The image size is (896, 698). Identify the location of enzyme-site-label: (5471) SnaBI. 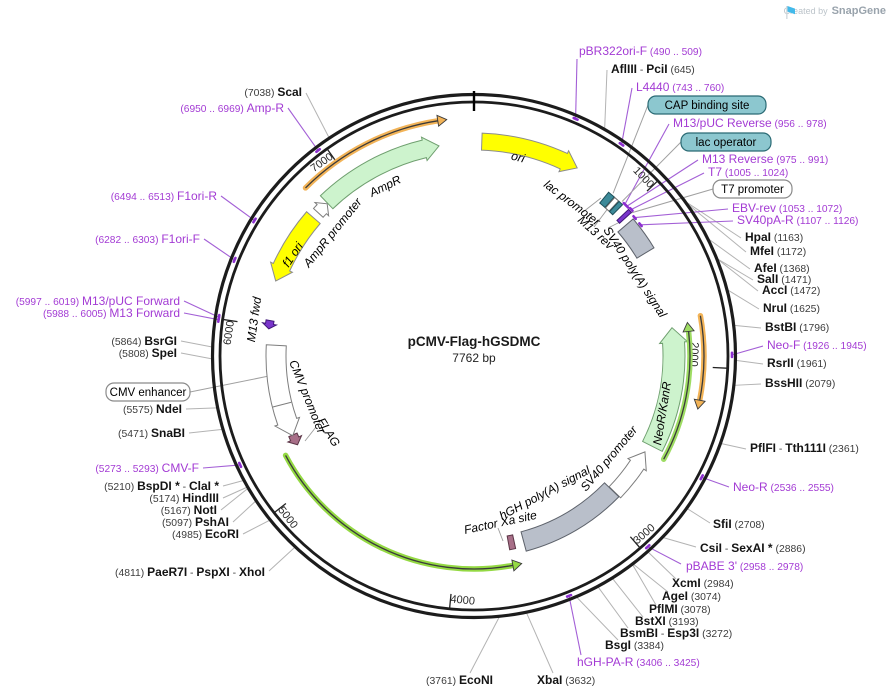
(151, 433).